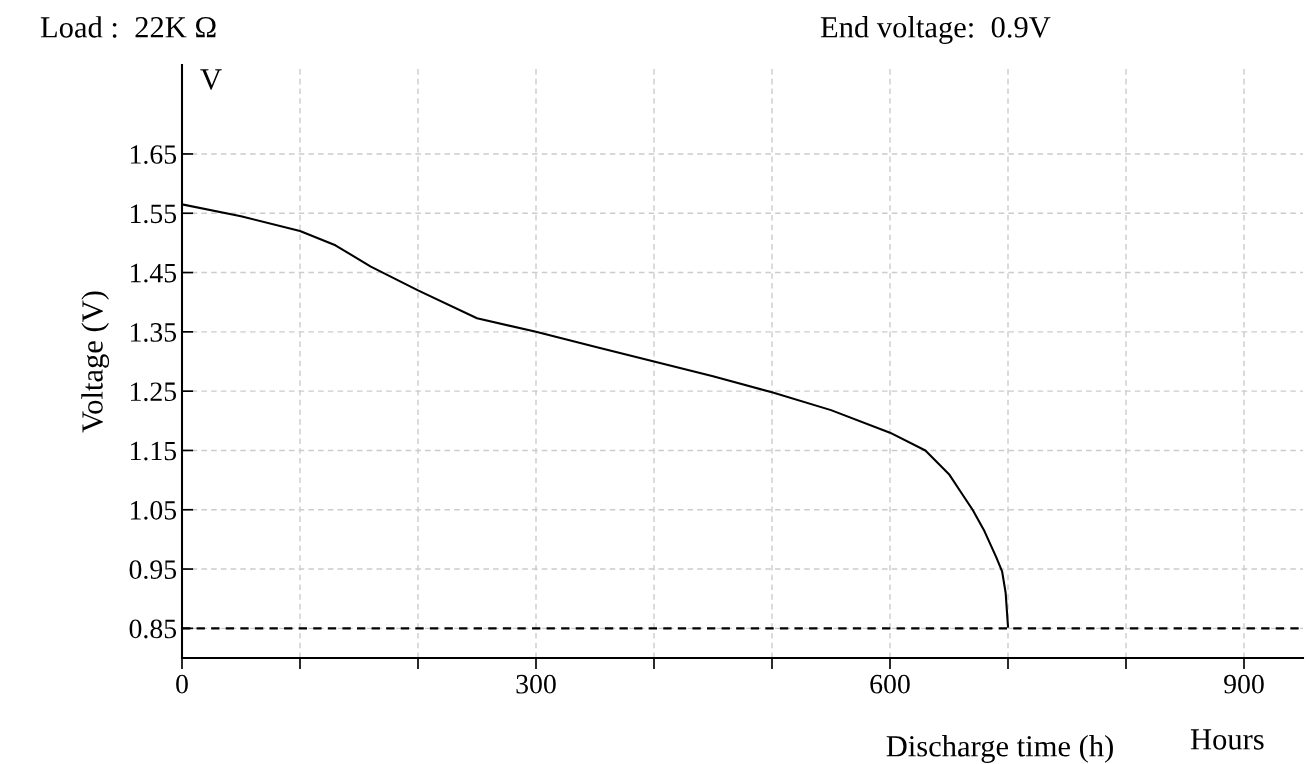 Image resolution: width=1309 pixels, height=764 pixels. I want to click on text: Hours, so click(1227, 739).